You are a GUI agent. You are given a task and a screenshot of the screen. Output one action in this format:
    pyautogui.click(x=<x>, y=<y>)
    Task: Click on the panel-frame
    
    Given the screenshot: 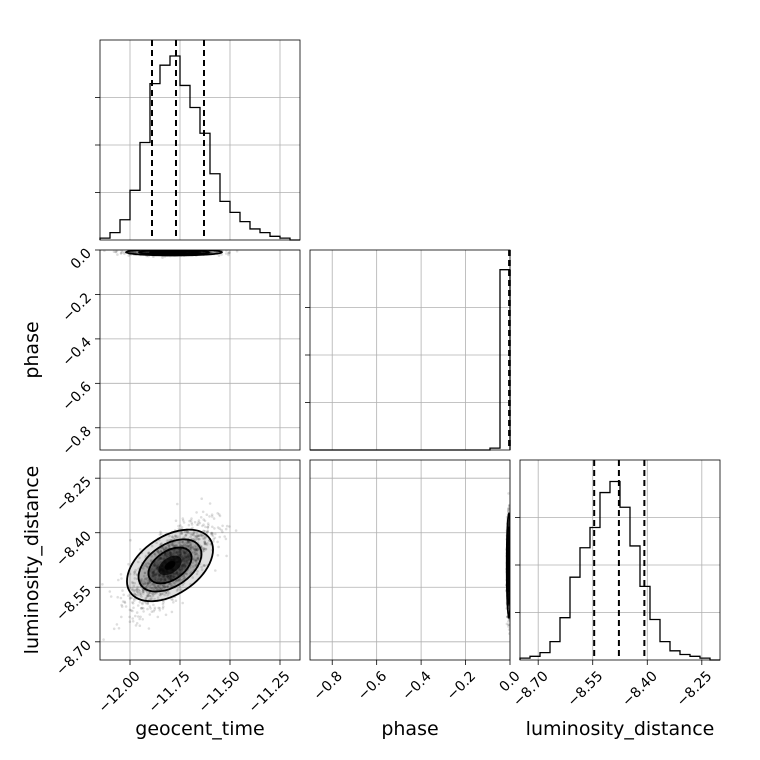 What is the action you would take?
    pyautogui.click(x=410, y=350)
    